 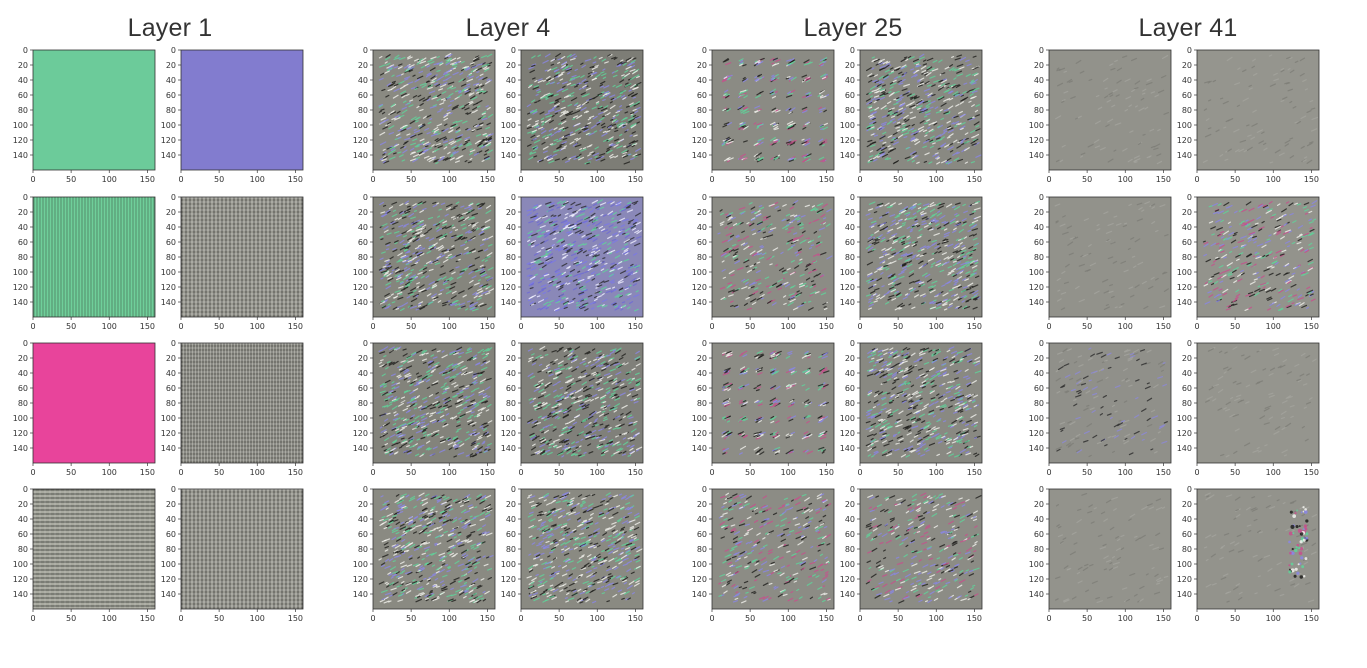 I want to click on layer-title-25: Layer 25, so click(x=853, y=28).